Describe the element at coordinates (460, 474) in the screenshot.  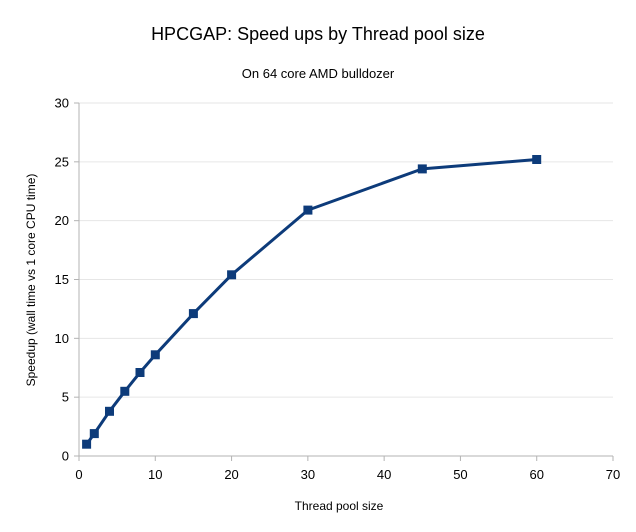
I see `x-tick-label: 50` at that location.